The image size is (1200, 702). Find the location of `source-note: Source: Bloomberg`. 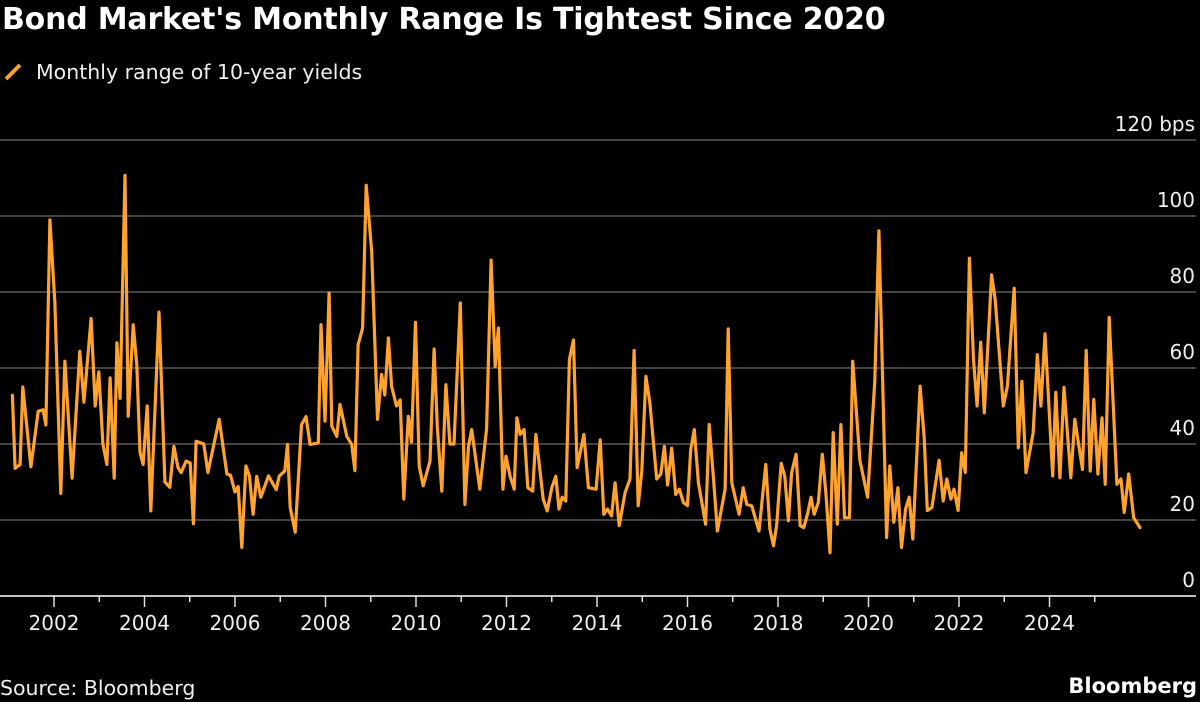

source-note: Source: Bloomberg is located at coordinates (98, 688).